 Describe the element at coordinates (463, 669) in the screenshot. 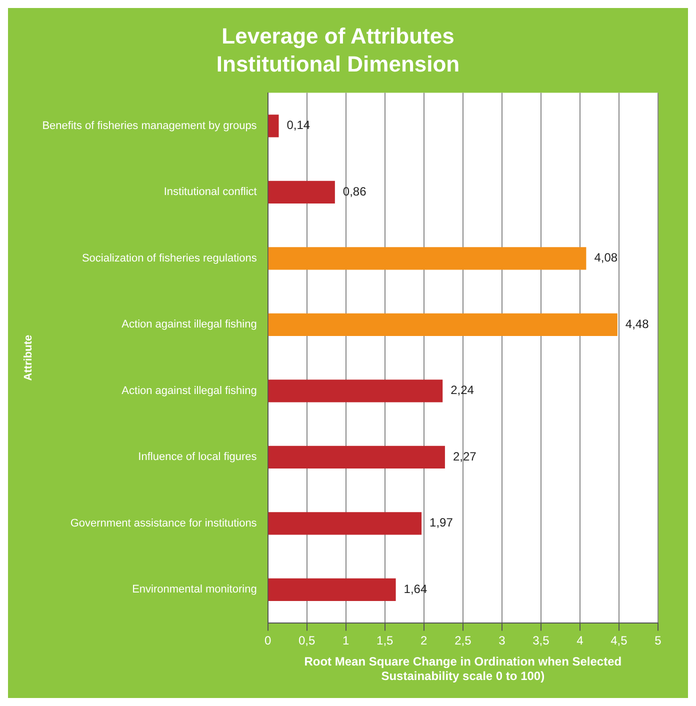

I see `x-axis-title: Root Mean Square Change in Ordination when Selected Sustainability scale 0 to 100)` at that location.